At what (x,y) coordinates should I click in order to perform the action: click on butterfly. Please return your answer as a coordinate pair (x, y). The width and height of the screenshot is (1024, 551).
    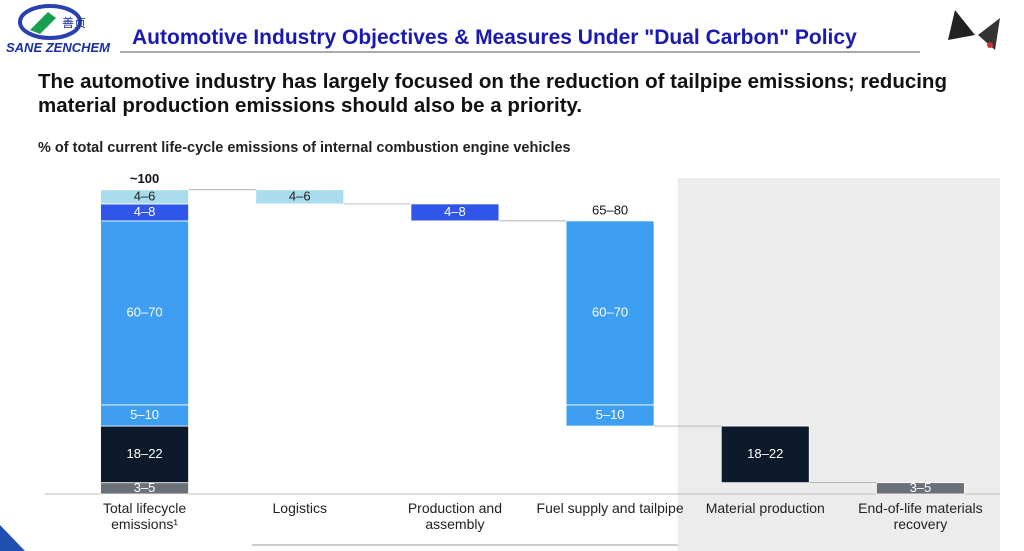
    Looking at the image, I should click on (974, 30).